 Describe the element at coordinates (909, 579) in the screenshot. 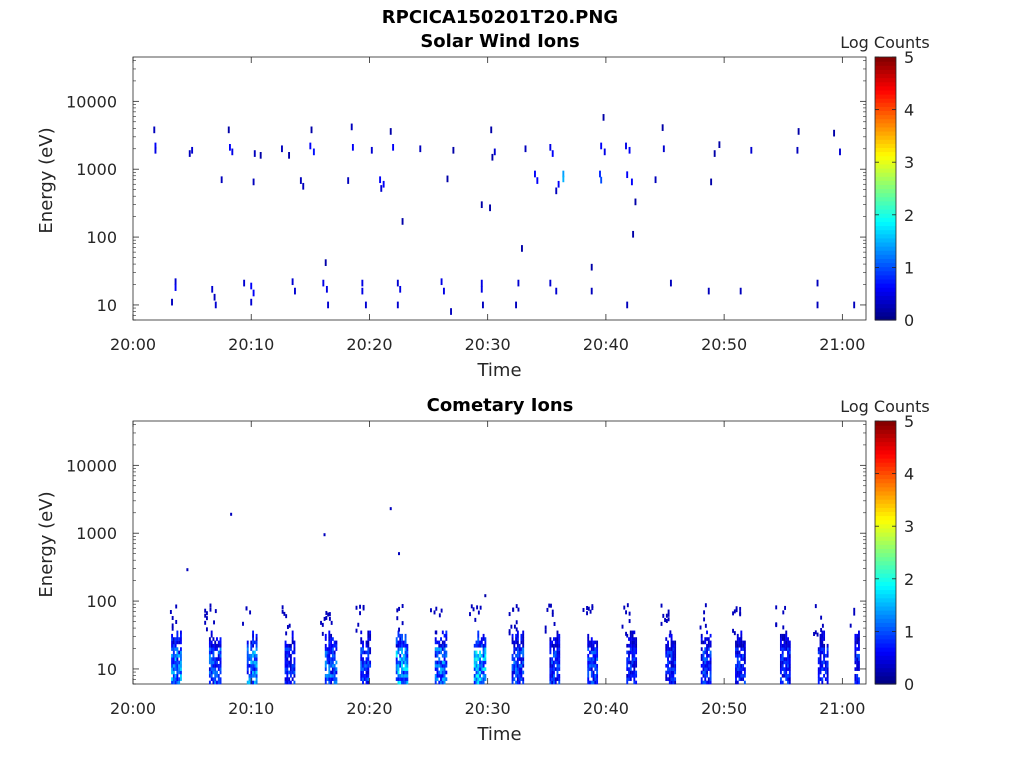

I see `colorbar-tick-label: 2` at that location.